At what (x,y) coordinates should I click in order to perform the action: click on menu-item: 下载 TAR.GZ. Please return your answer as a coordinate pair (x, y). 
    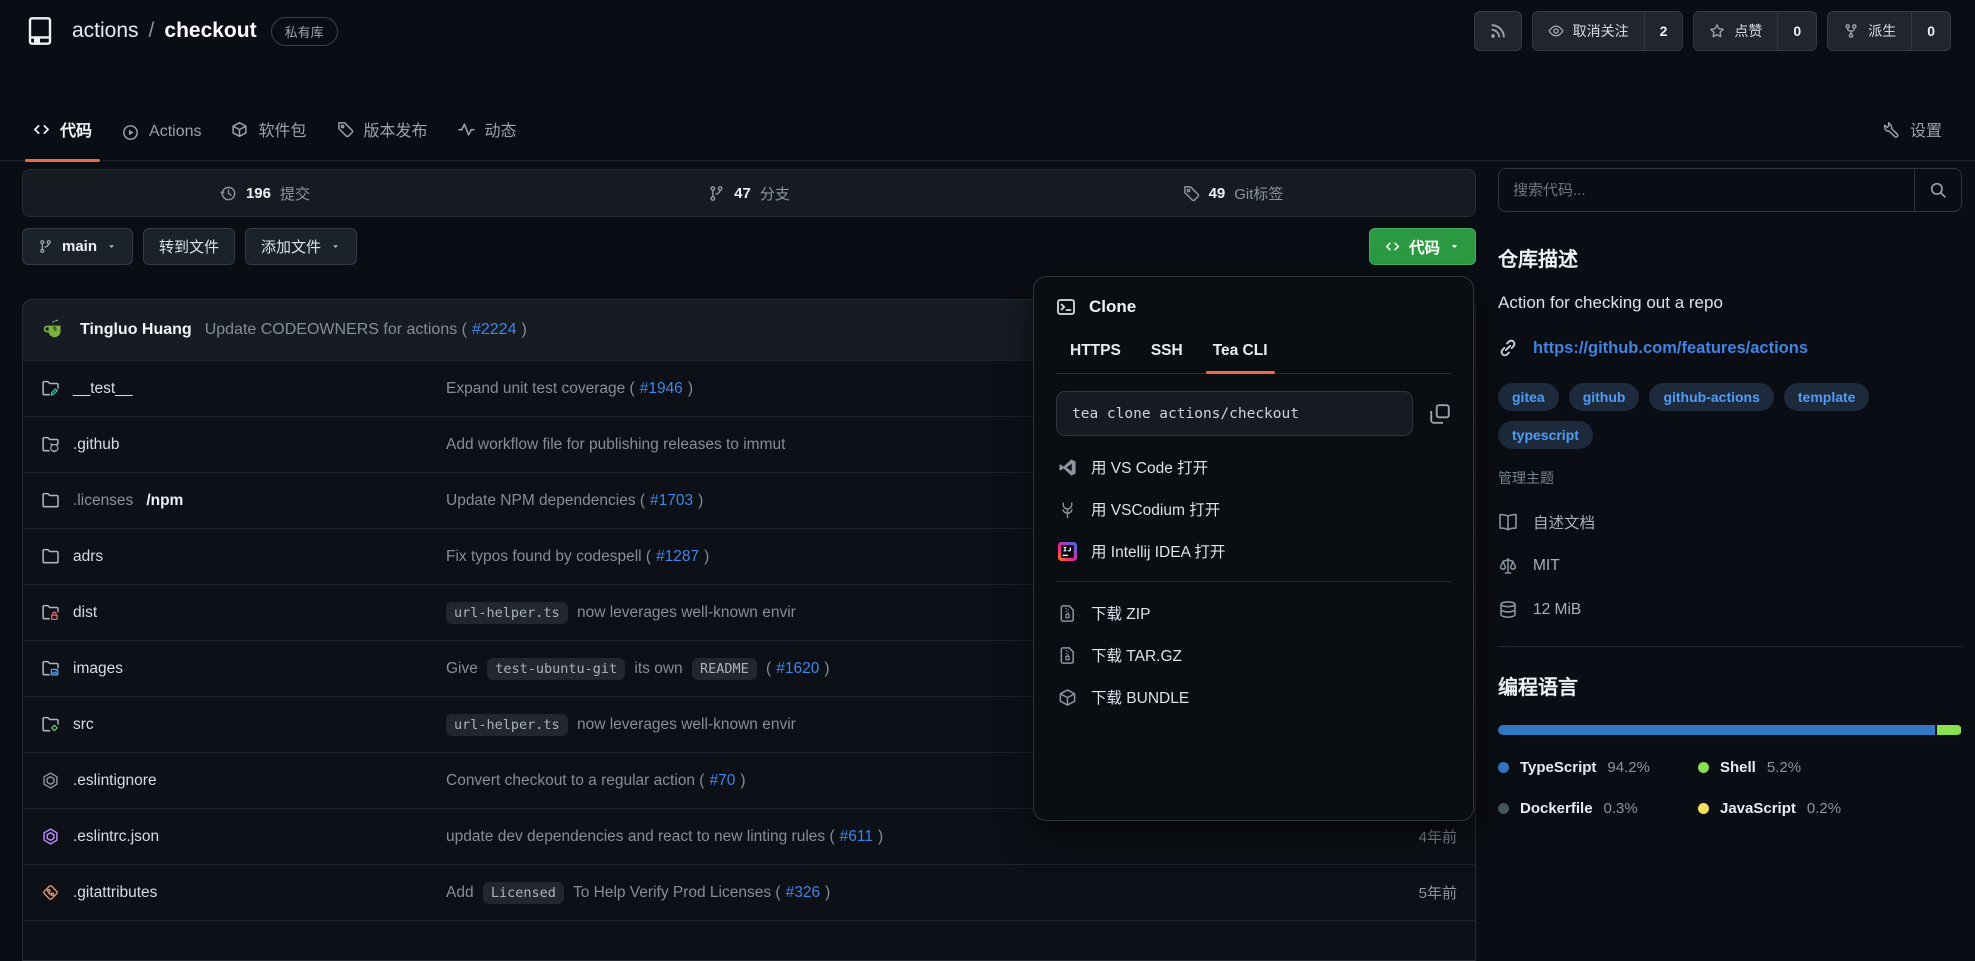
    Looking at the image, I should click on (1253, 655).